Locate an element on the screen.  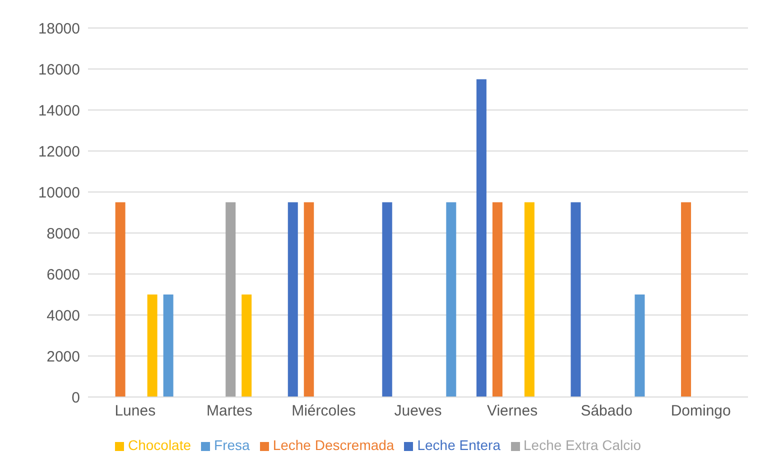
y-tick-label: 10000 is located at coordinates (59, 193).